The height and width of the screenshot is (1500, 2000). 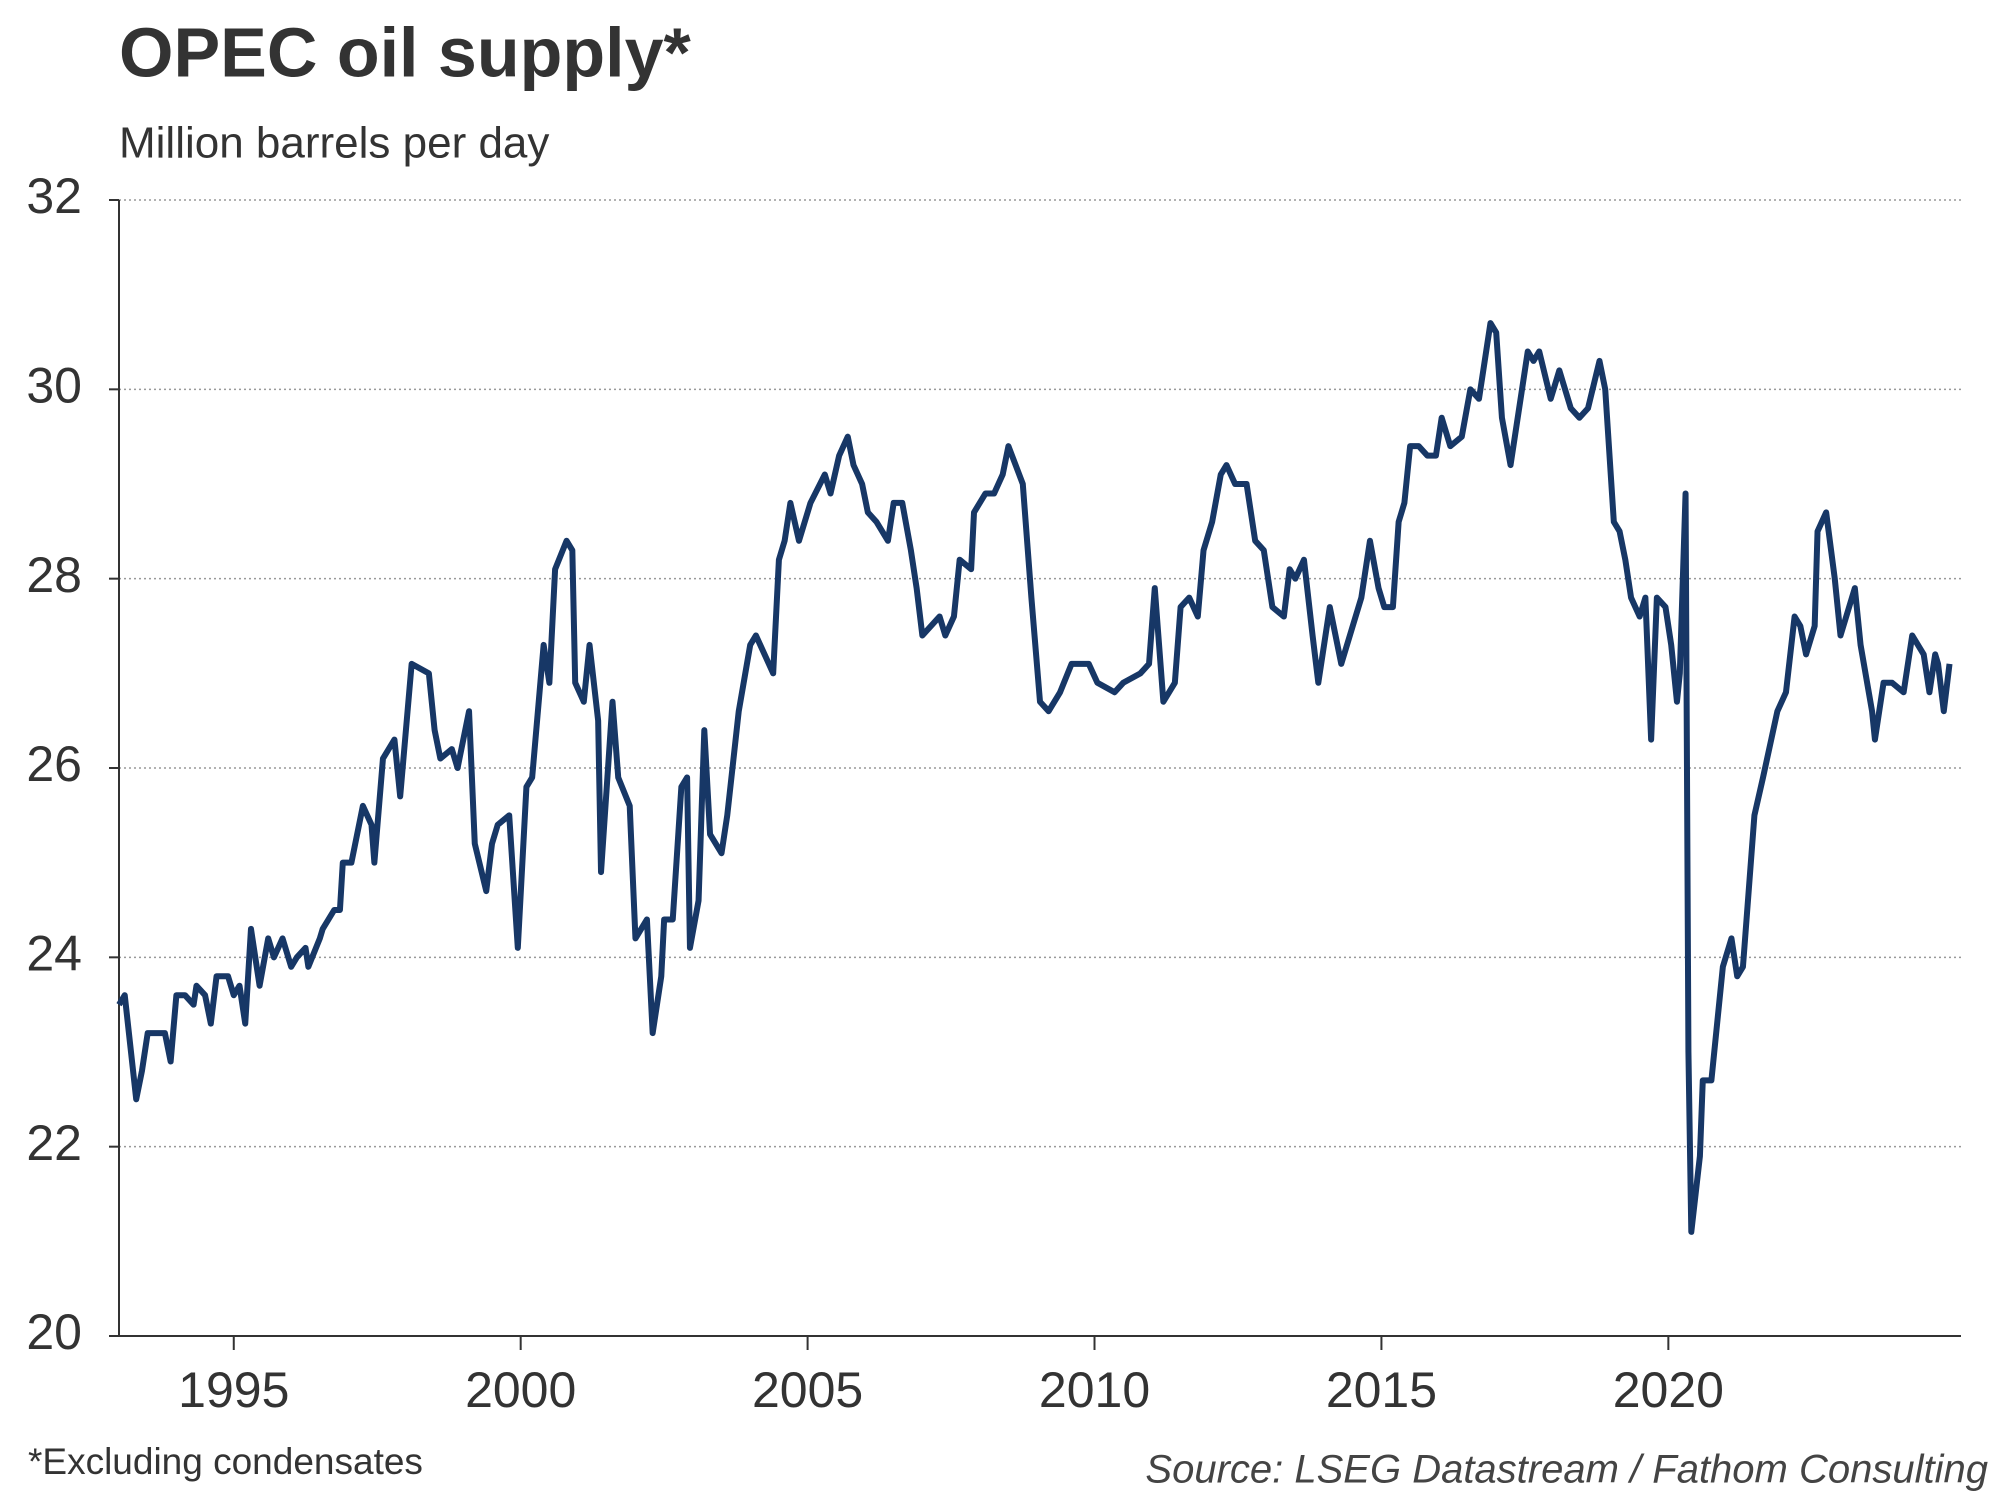 What do you see at coordinates (54, 1332) in the screenshot?
I see `y-tick-label: 20` at bounding box center [54, 1332].